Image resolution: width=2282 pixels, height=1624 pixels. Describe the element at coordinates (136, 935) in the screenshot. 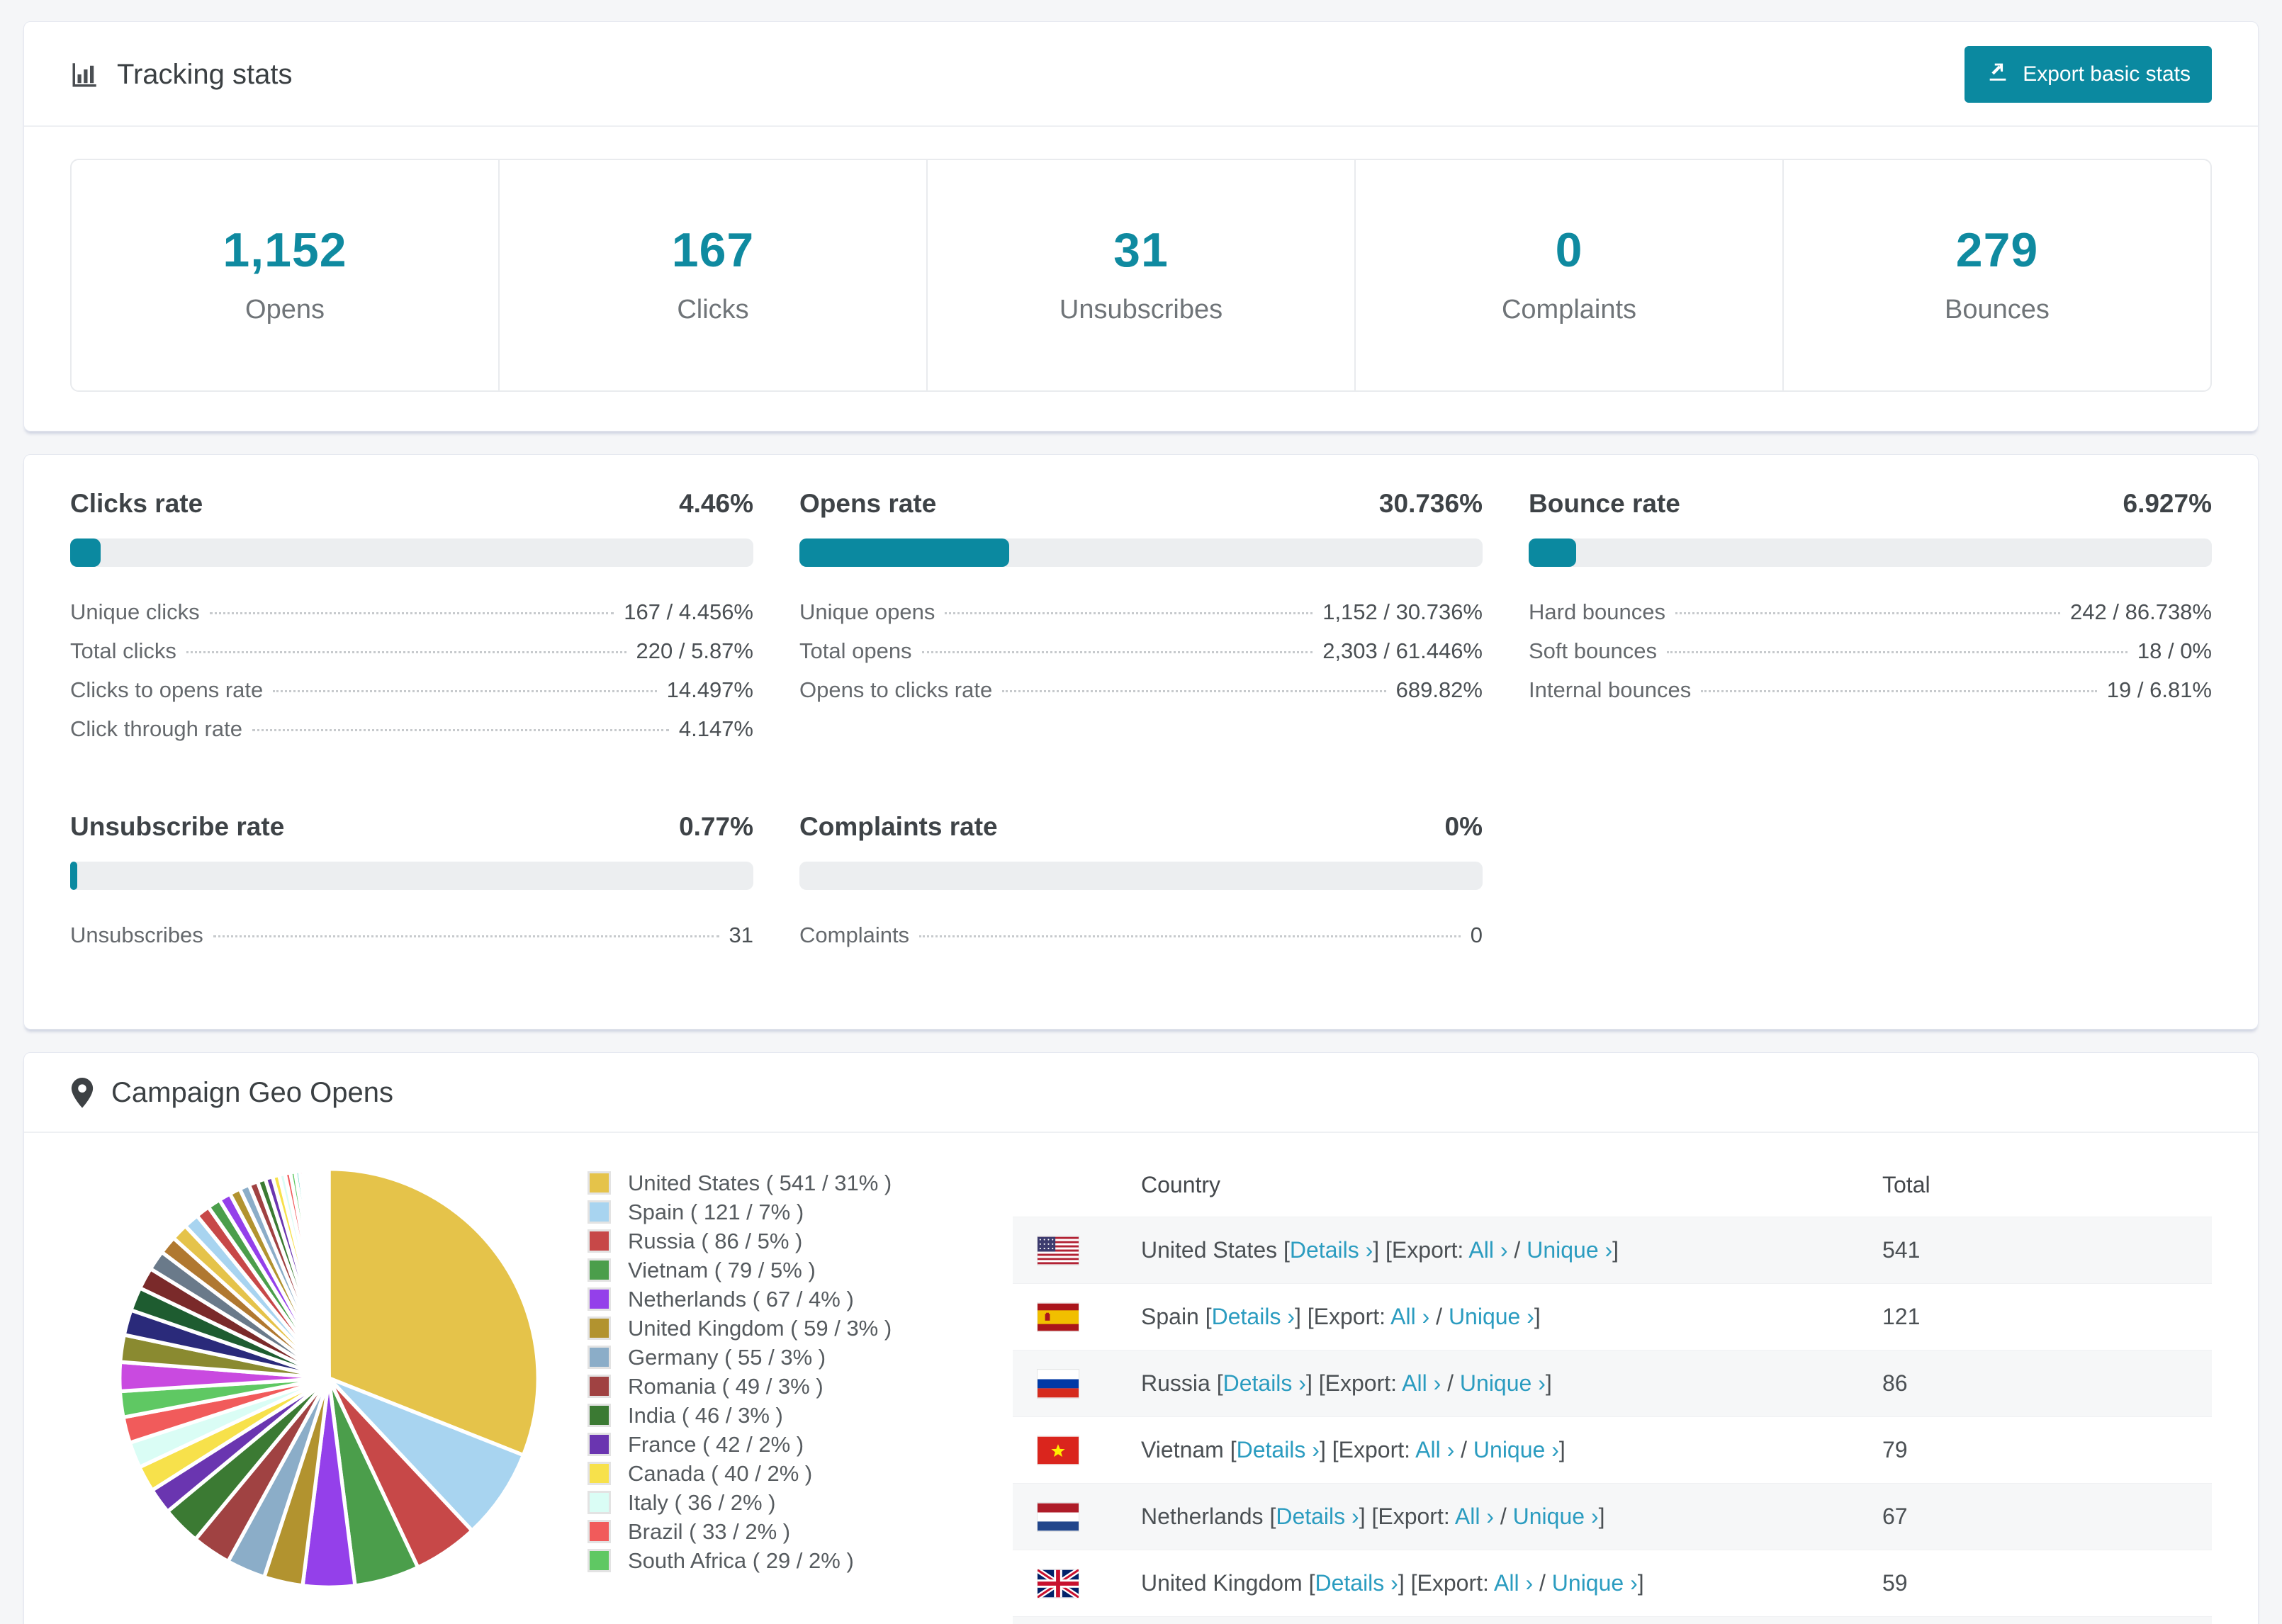

I see `rate-stat-label: Unsubscribes` at that location.